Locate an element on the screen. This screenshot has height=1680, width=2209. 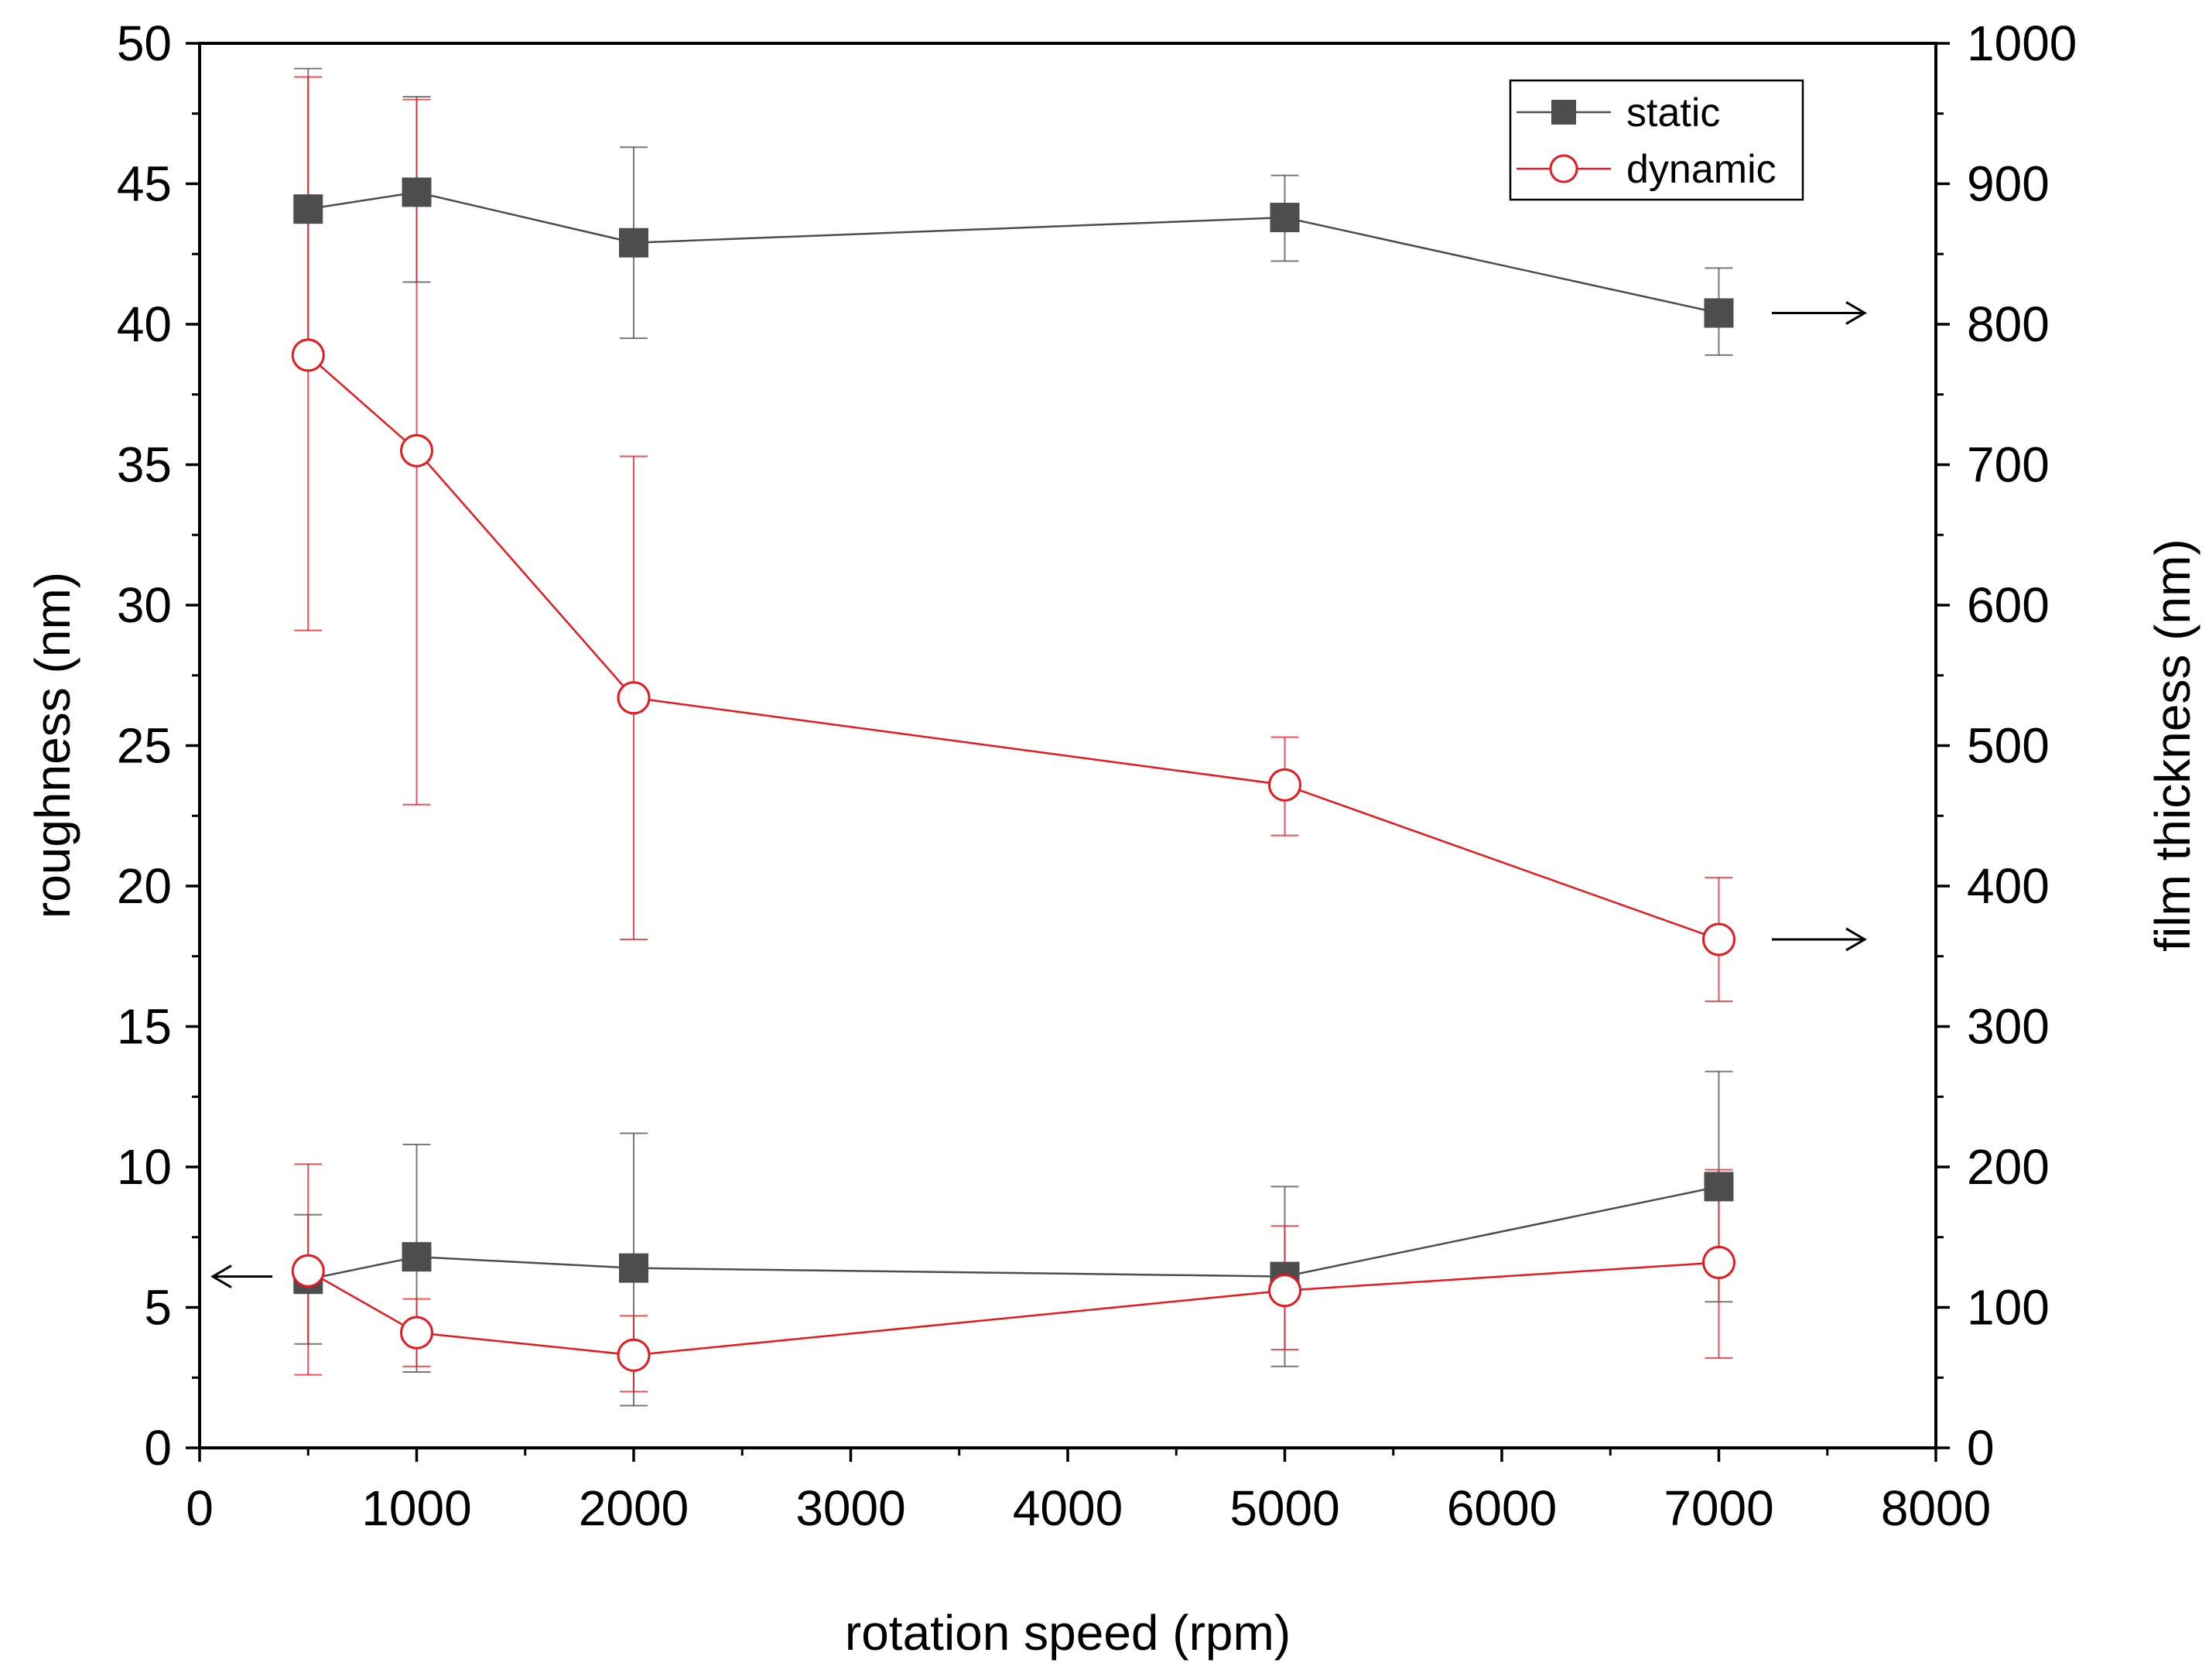
y-axis-left-label: roughness (nm) is located at coordinates (53, 745).